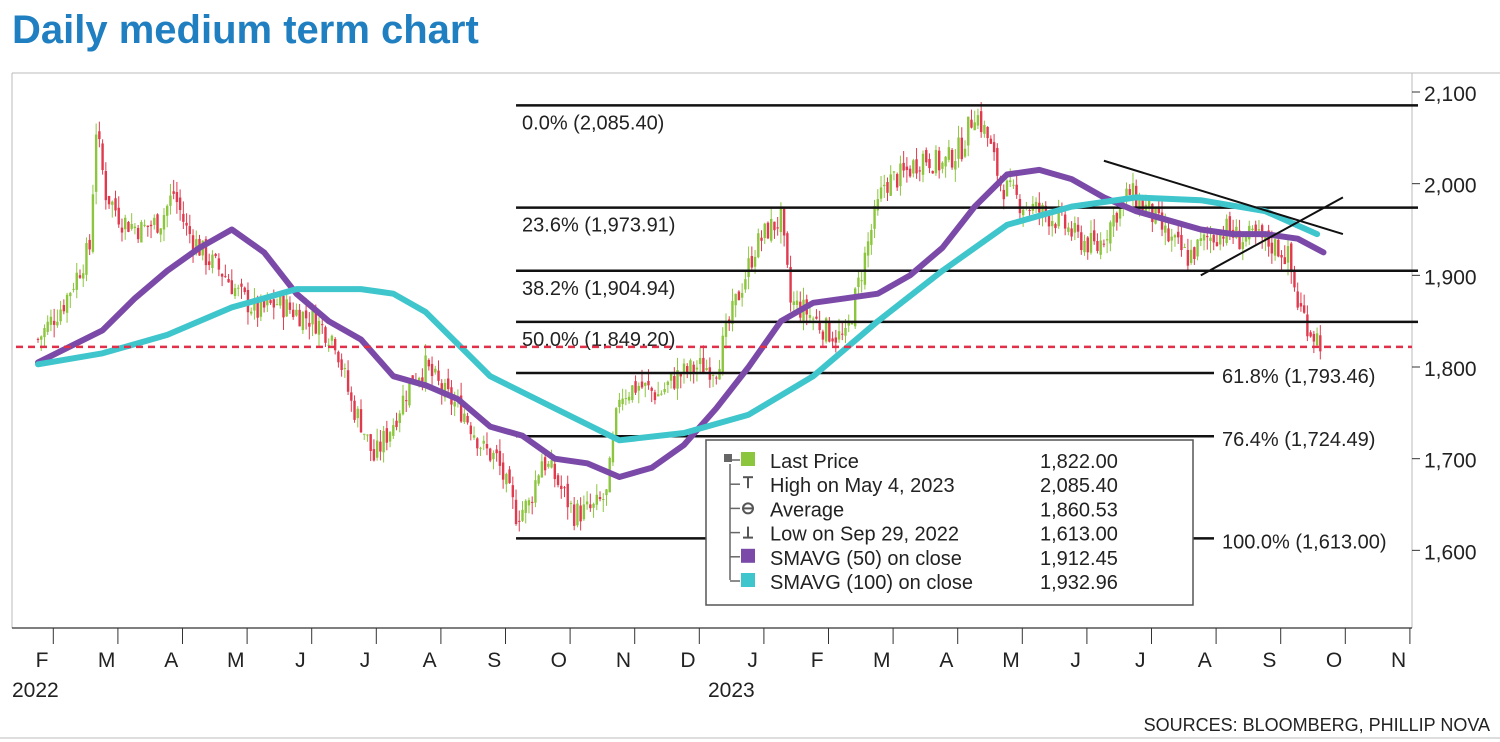 The image size is (1500, 742). I want to click on x-month-label: O, so click(1334, 660).